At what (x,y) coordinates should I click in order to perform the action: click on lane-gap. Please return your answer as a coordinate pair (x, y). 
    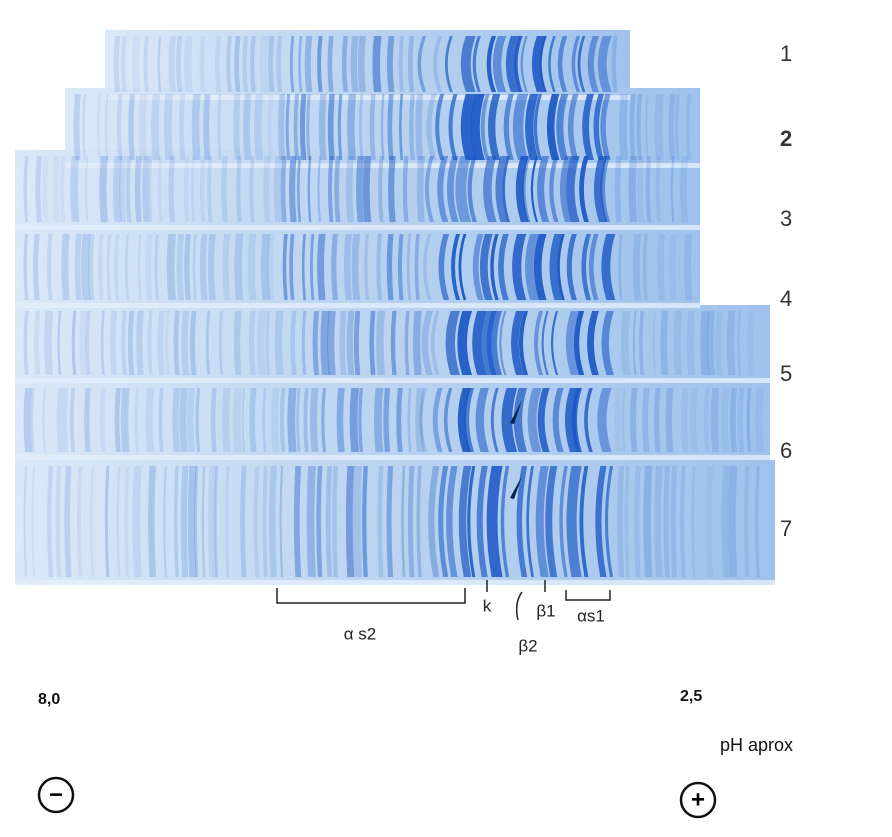
    Looking at the image, I should click on (392, 380).